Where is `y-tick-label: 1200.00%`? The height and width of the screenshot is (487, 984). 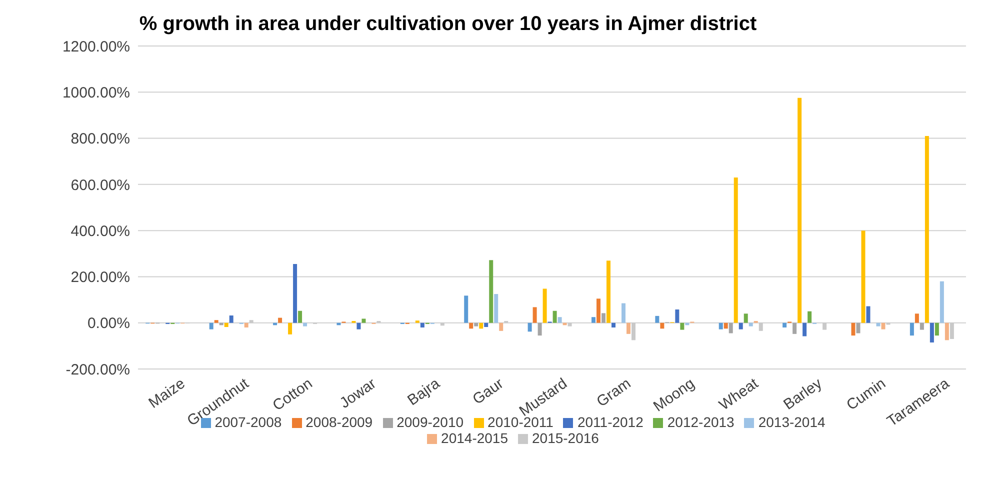 y-tick-label: 1200.00% is located at coordinates (96, 47).